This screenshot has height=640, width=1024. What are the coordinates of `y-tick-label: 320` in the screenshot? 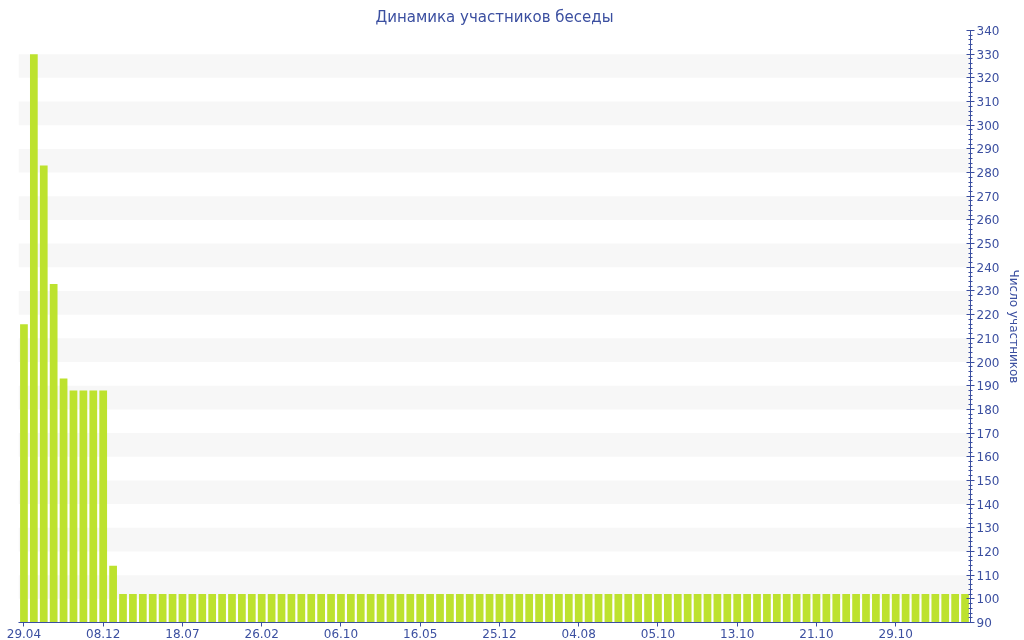 It's located at (988, 78).